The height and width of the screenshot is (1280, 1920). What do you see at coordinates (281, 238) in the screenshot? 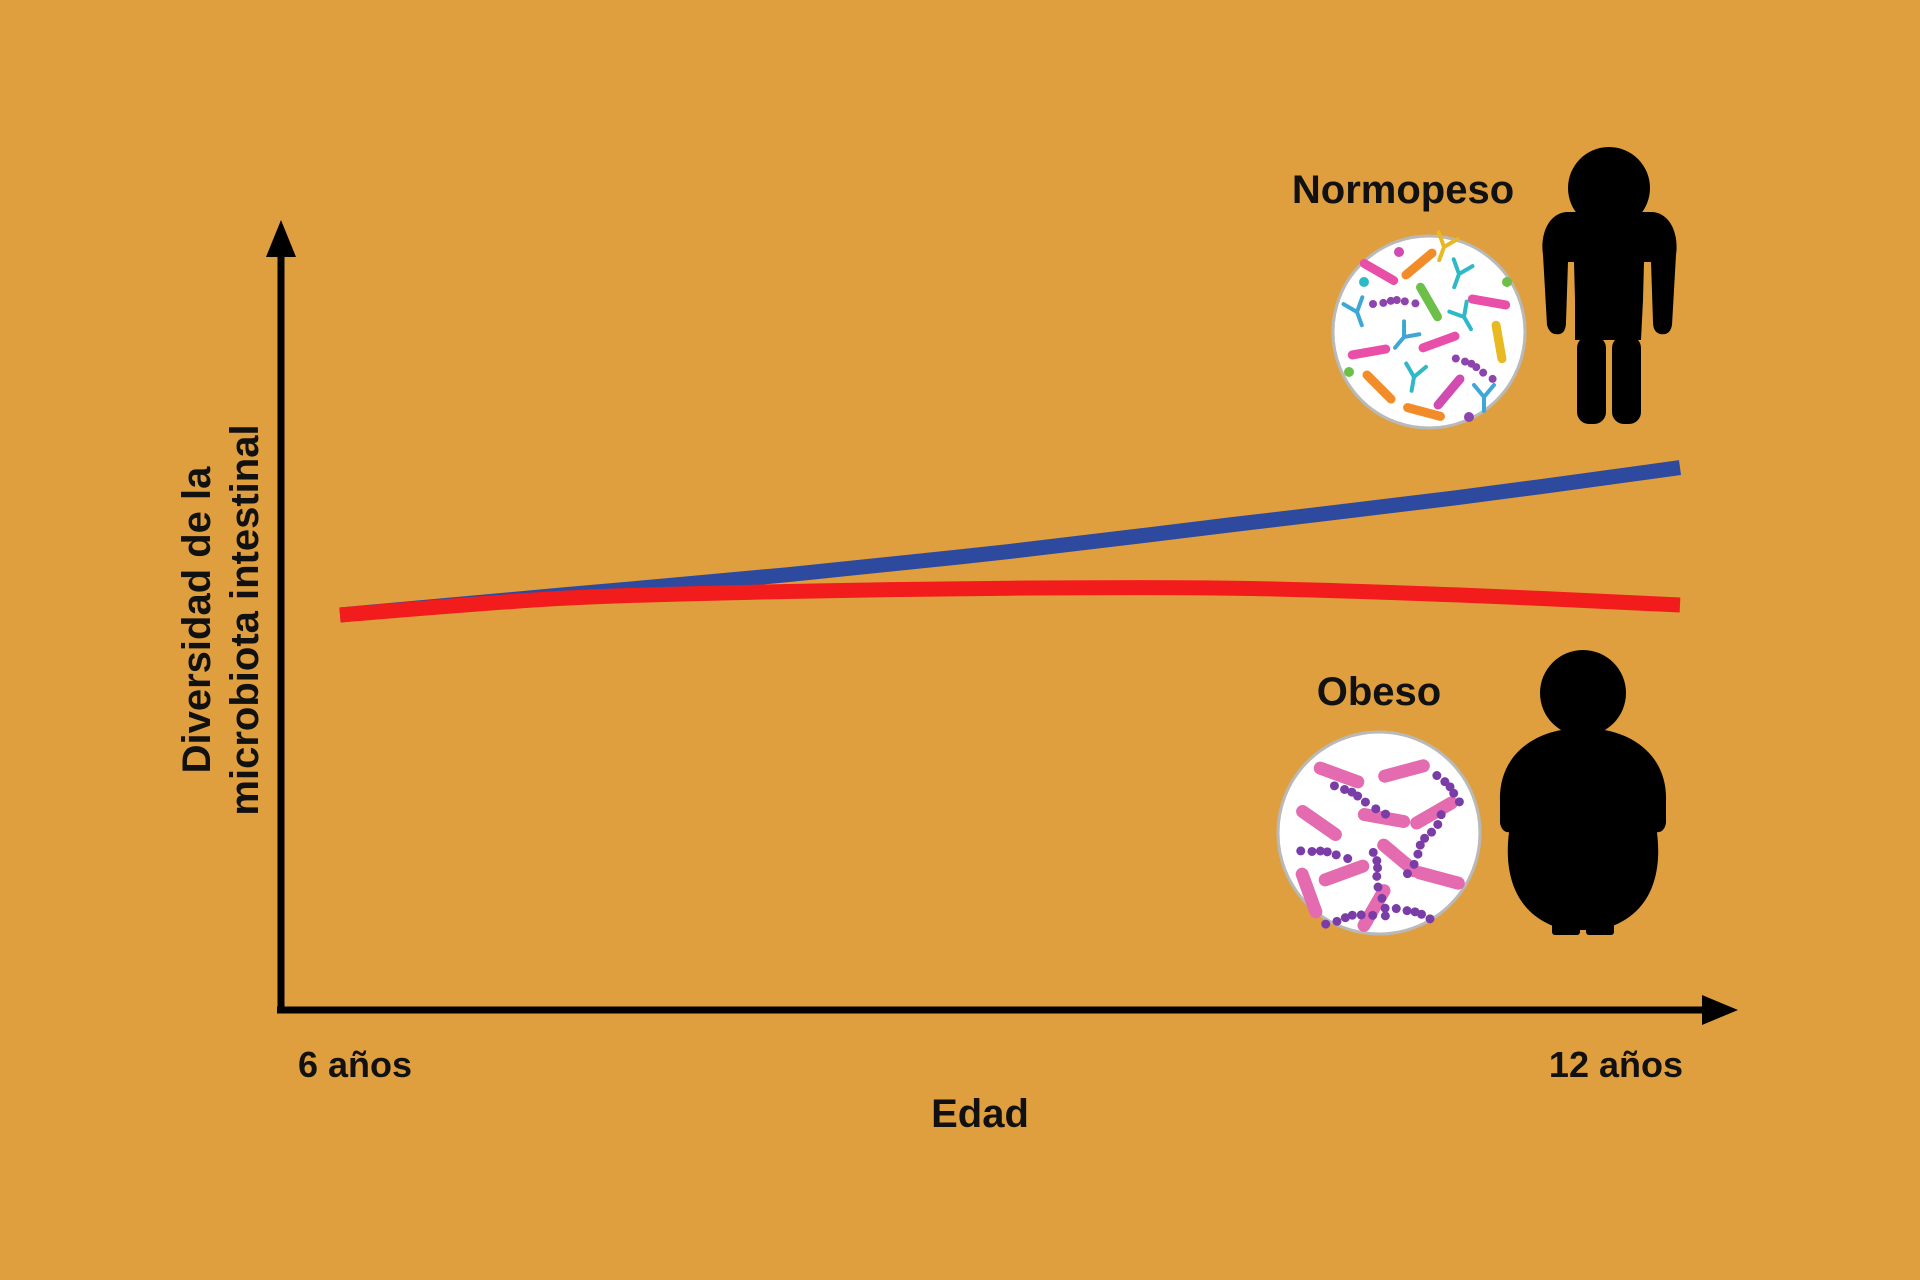
I see `y-axis-arrow-icon` at bounding box center [281, 238].